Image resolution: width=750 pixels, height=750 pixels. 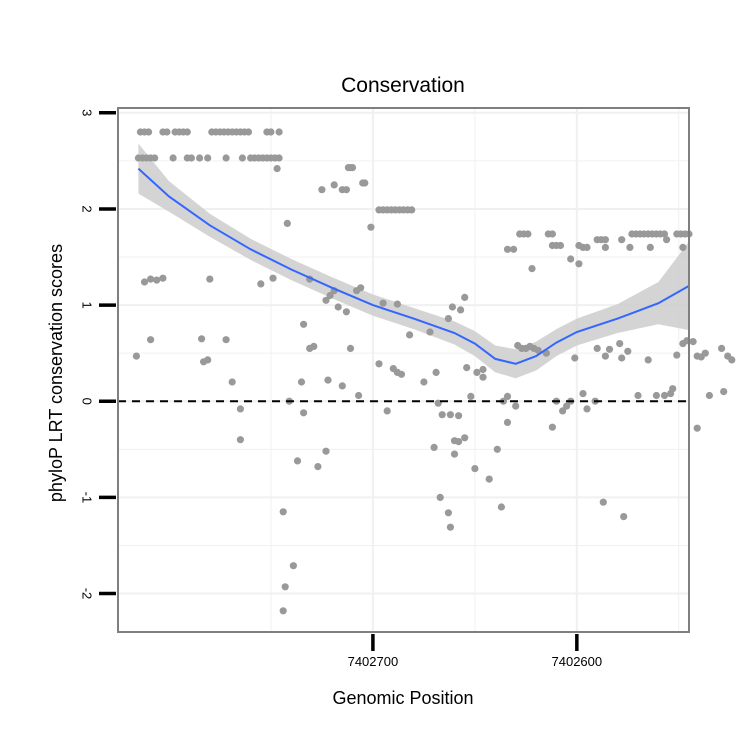 What do you see at coordinates (87, 112) in the screenshot?
I see `y-tick-label: 3` at bounding box center [87, 112].